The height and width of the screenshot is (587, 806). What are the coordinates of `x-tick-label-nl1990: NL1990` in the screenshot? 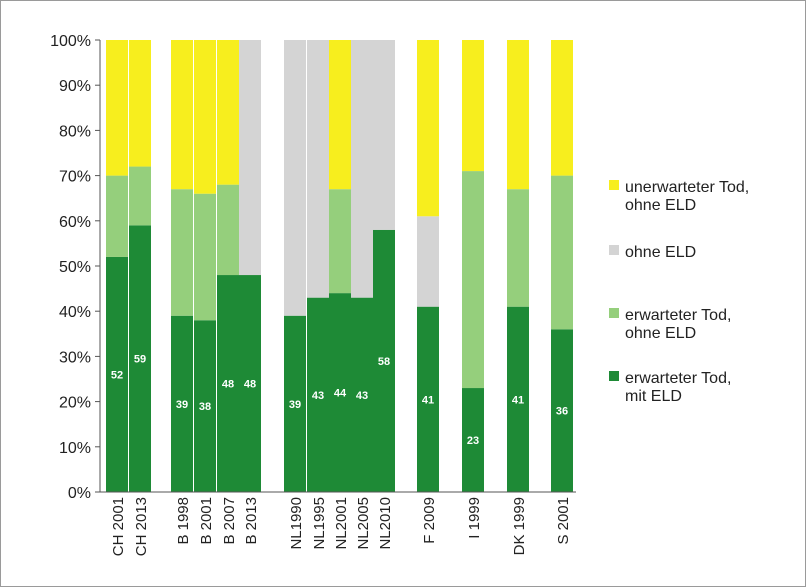 It's located at (296, 523).